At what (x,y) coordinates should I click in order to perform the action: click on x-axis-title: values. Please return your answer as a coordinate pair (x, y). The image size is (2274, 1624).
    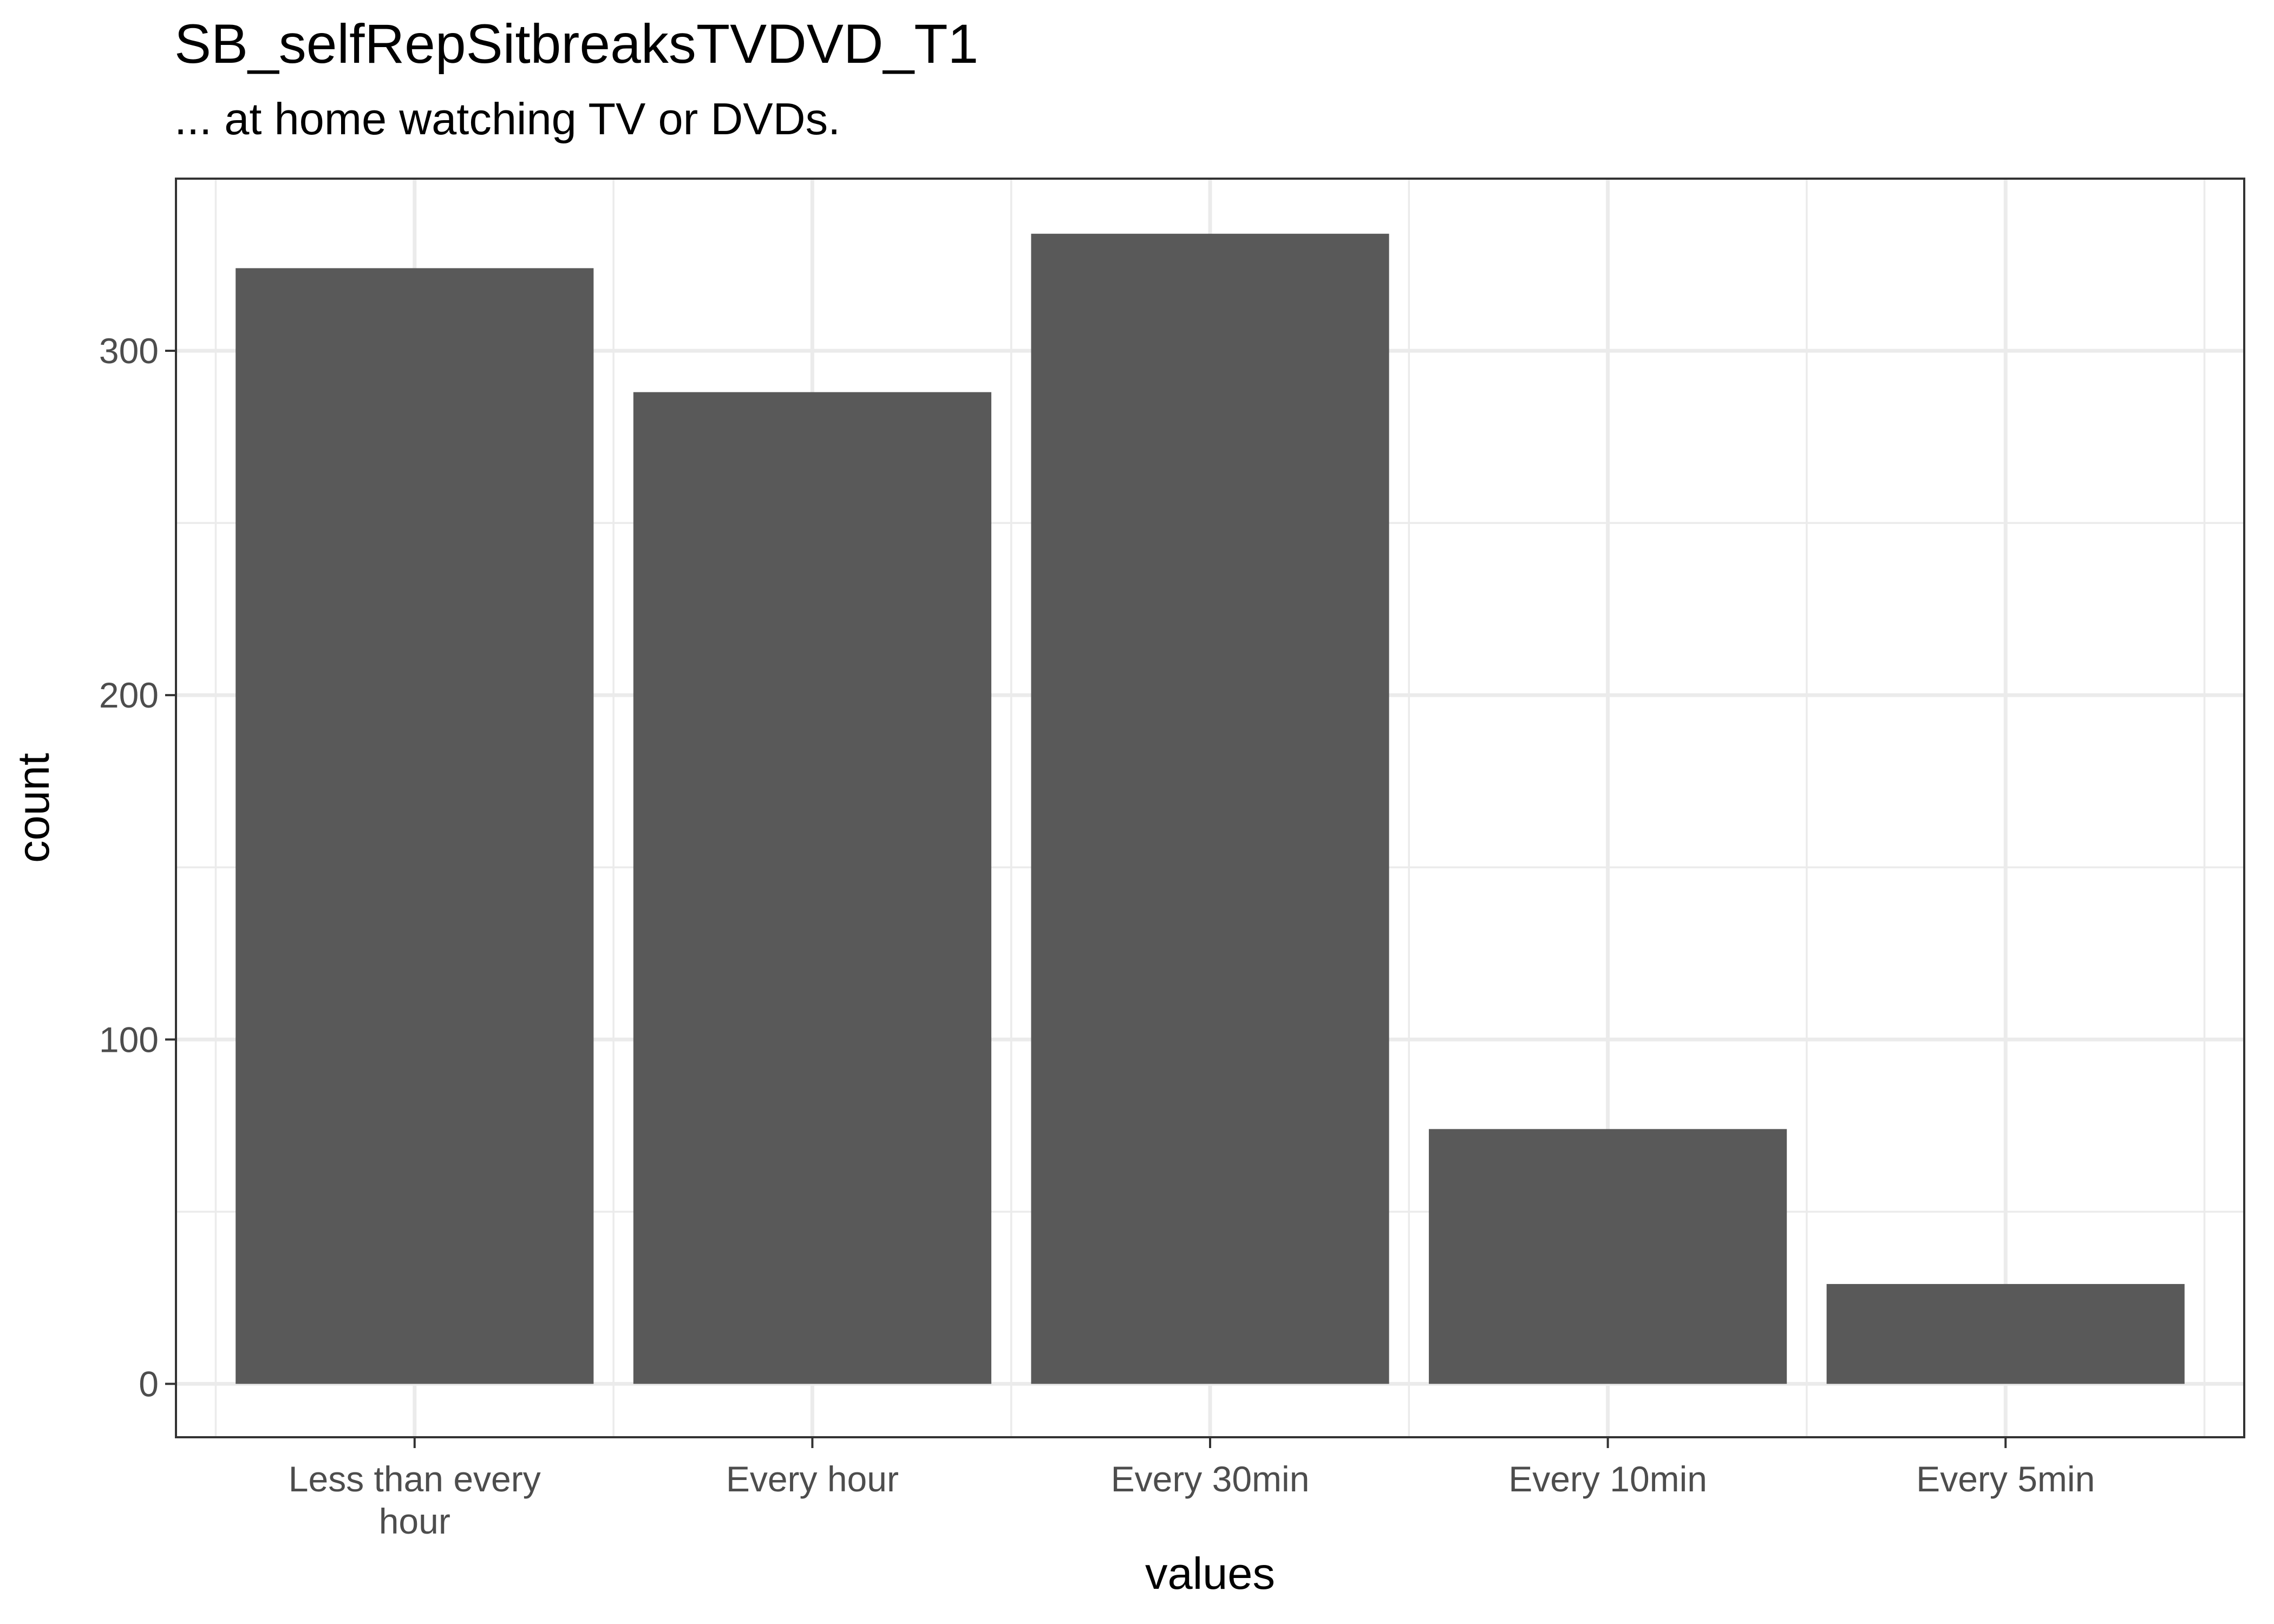
    Looking at the image, I should click on (1210, 1573).